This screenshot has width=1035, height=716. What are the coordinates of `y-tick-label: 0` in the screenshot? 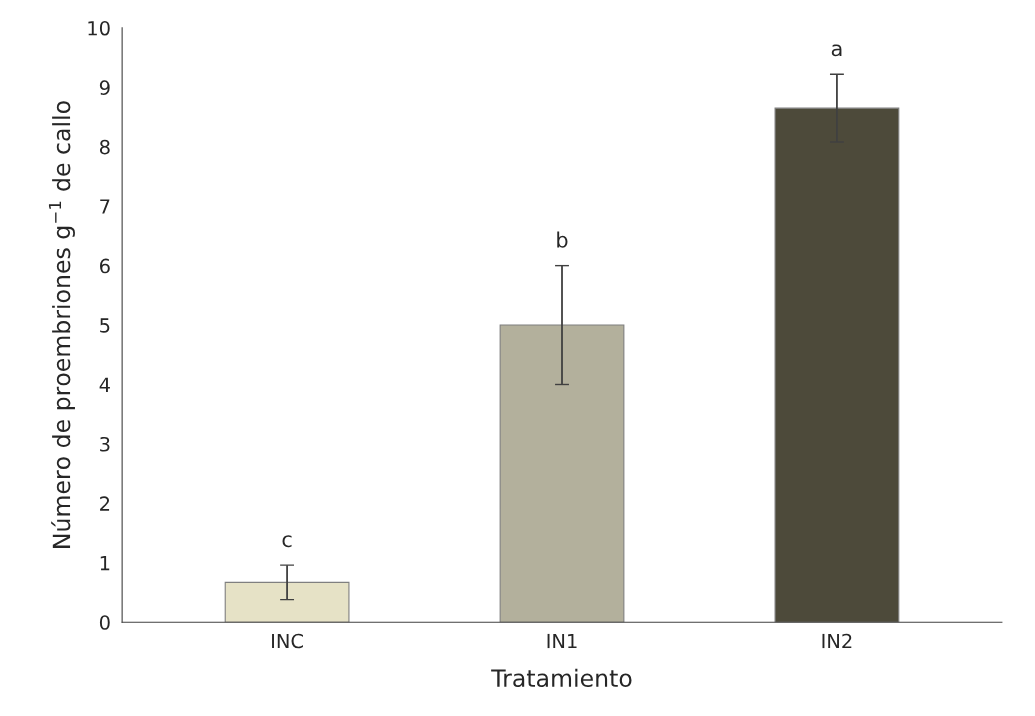 It's located at (104, 622).